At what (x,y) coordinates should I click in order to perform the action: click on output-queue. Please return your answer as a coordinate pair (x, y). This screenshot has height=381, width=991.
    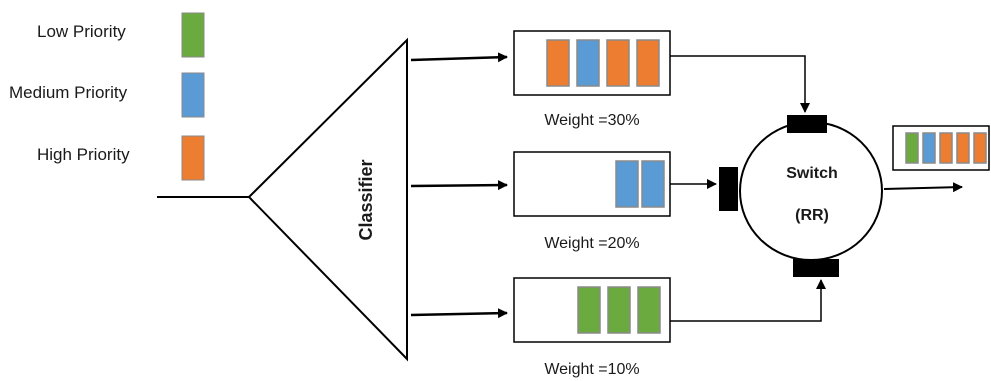
    Looking at the image, I should click on (941, 148).